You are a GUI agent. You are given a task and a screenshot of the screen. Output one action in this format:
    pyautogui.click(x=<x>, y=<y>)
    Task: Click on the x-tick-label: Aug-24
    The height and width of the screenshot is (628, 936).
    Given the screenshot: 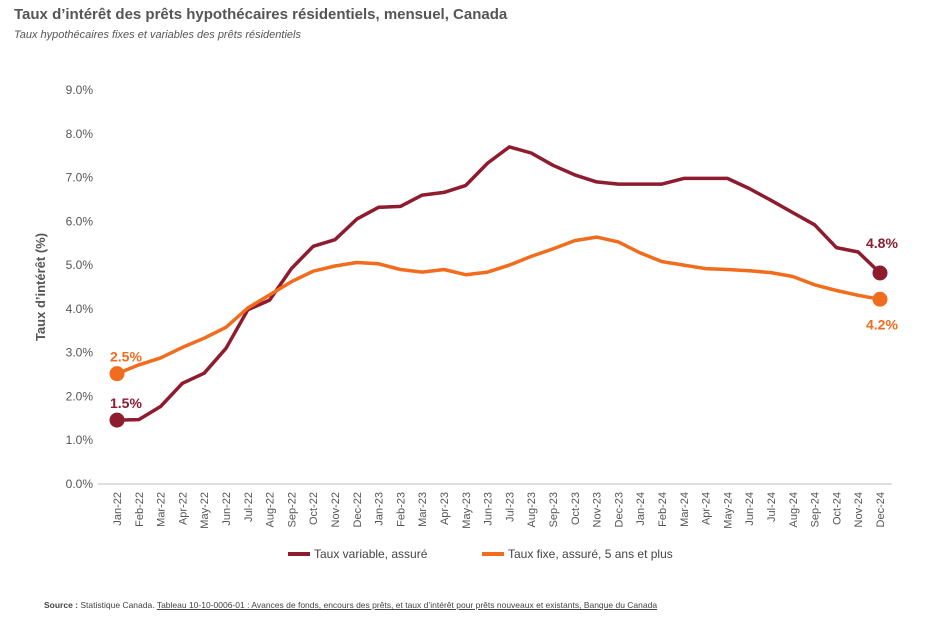 What is the action you would take?
    pyautogui.click(x=794, y=509)
    